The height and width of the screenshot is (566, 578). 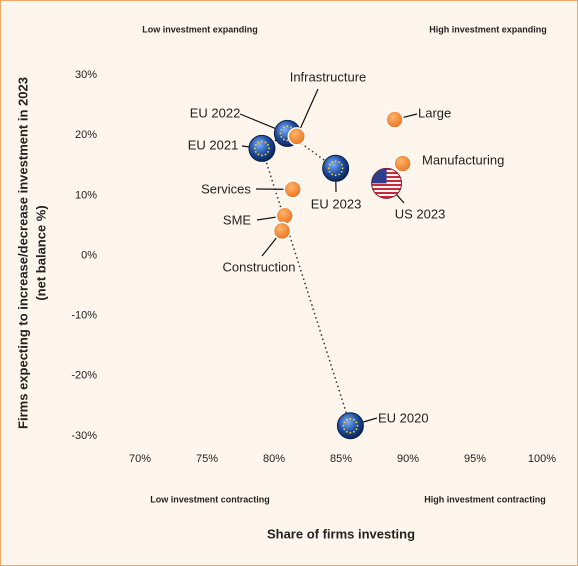 What do you see at coordinates (89, 255) in the screenshot?
I see `y-tick-label: 0%` at bounding box center [89, 255].